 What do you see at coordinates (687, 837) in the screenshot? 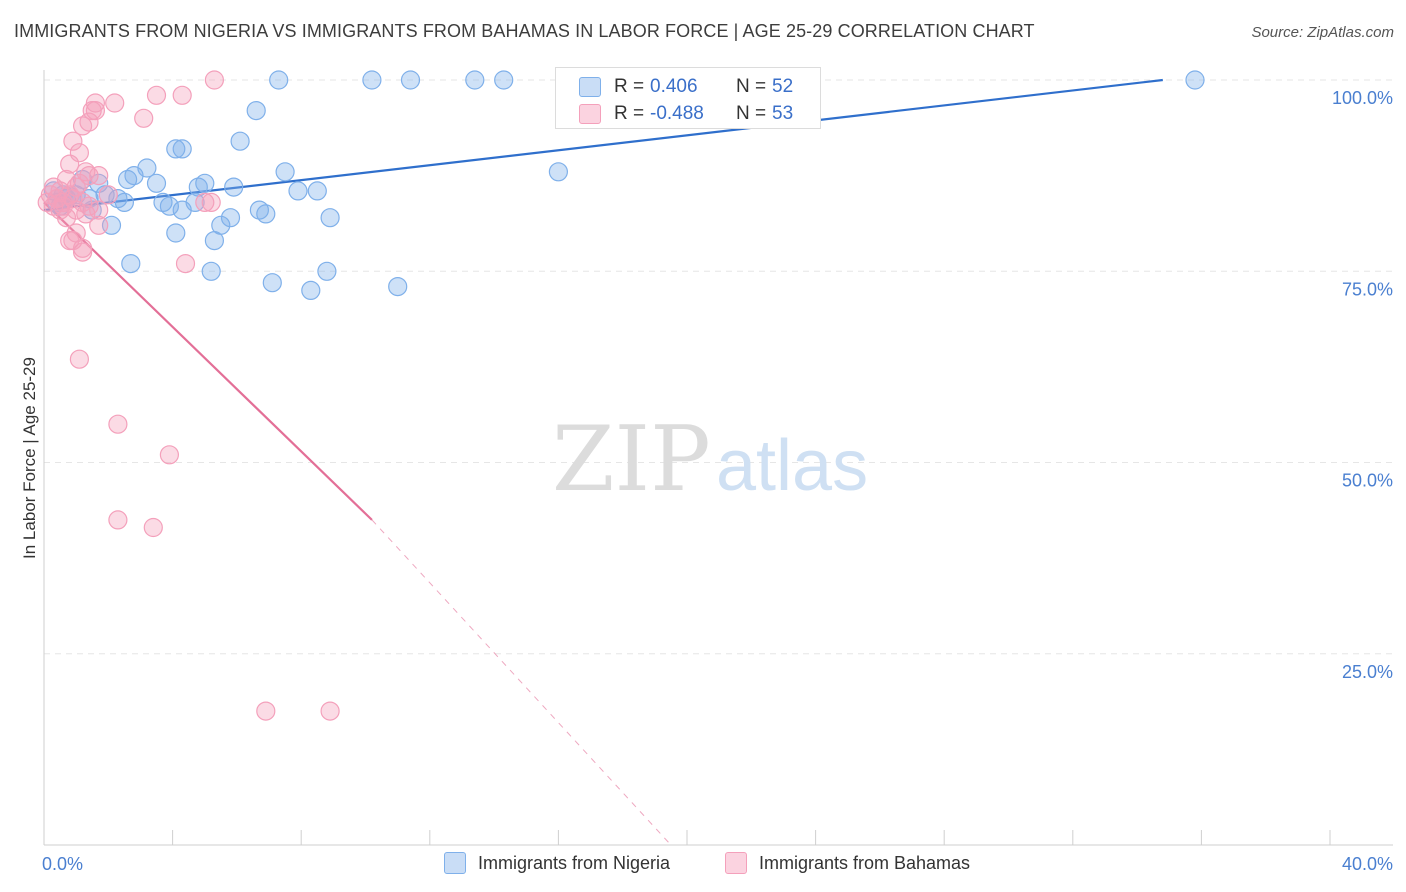
I see `x-ticks` at bounding box center [687, 837].